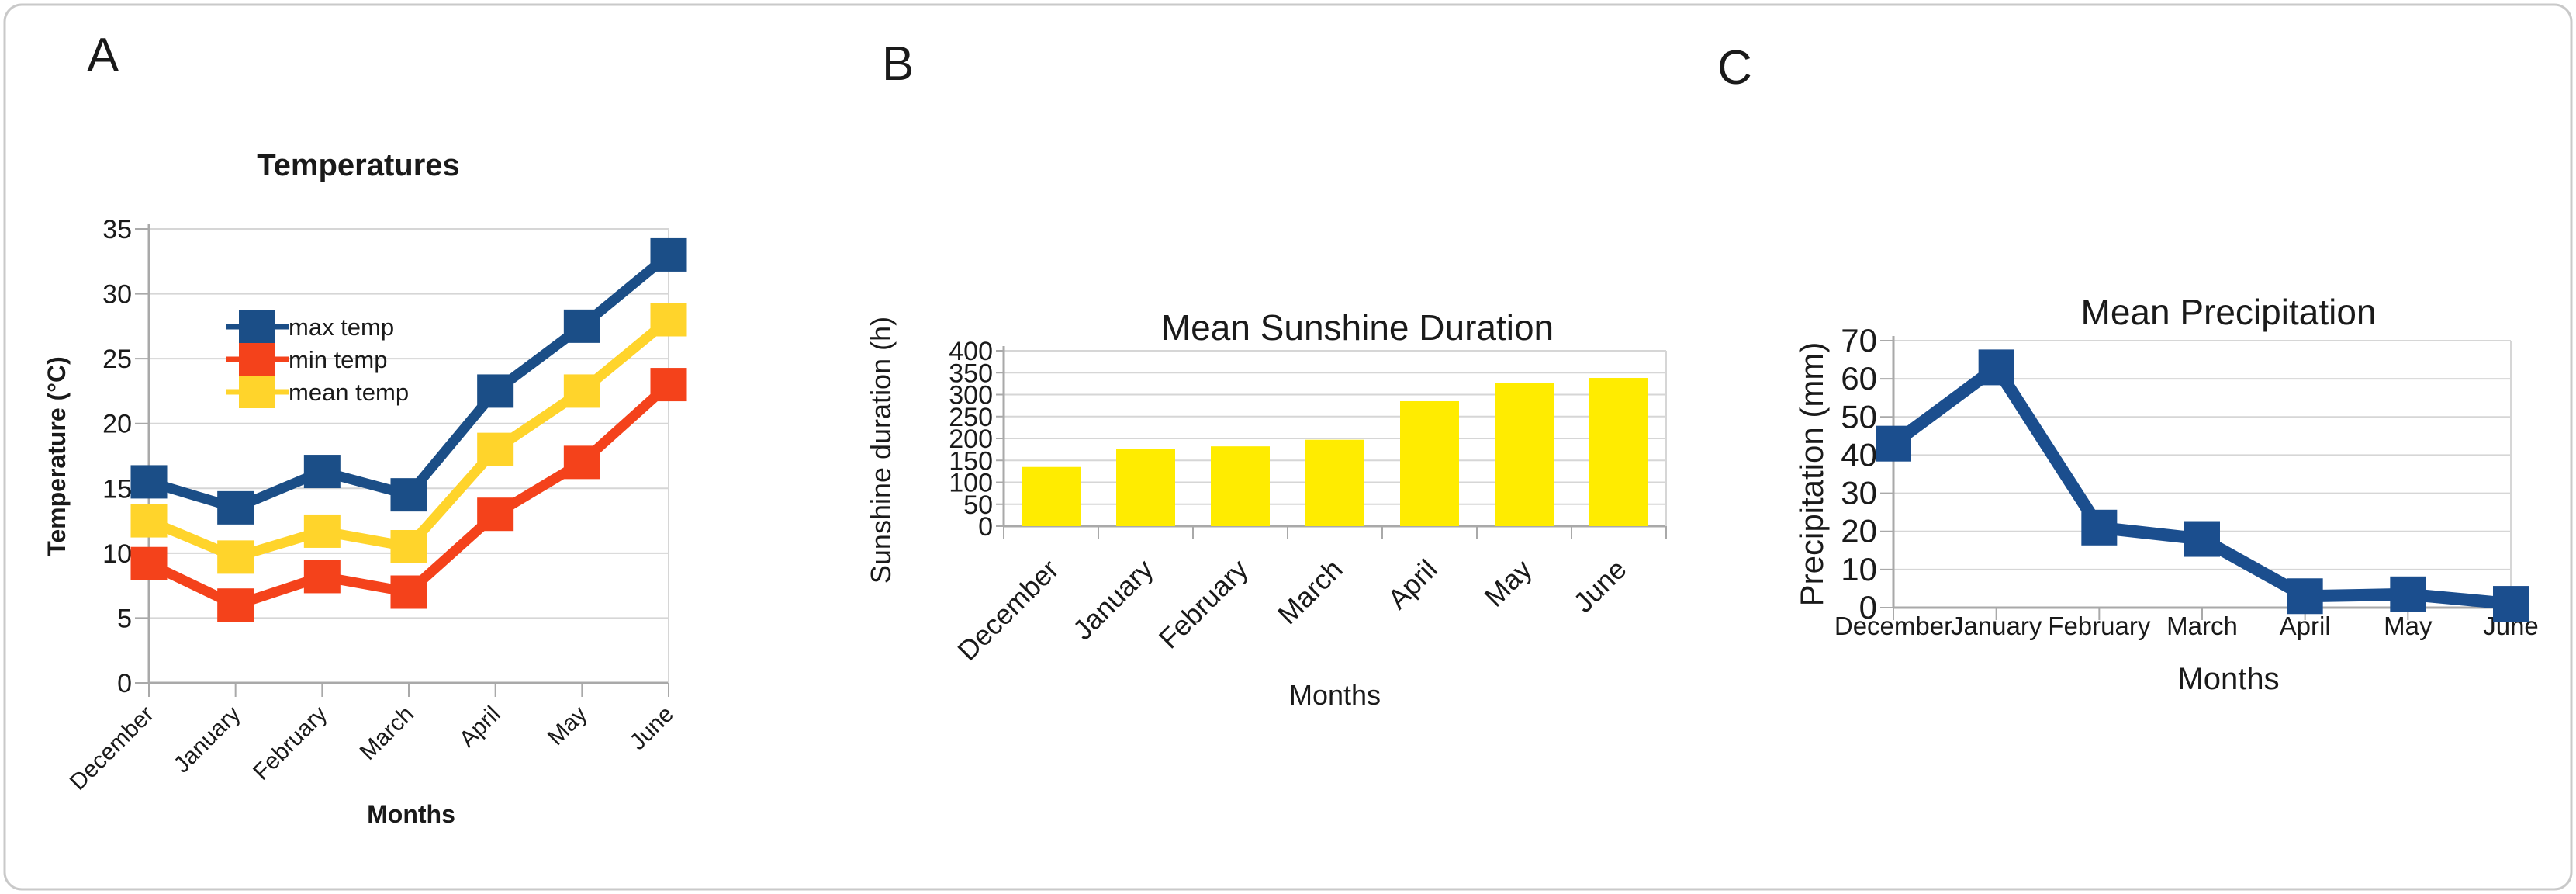 The width and height of the screenshot is (2576, 894). I want to click on panel-letter-a: A, so click(103, 55).